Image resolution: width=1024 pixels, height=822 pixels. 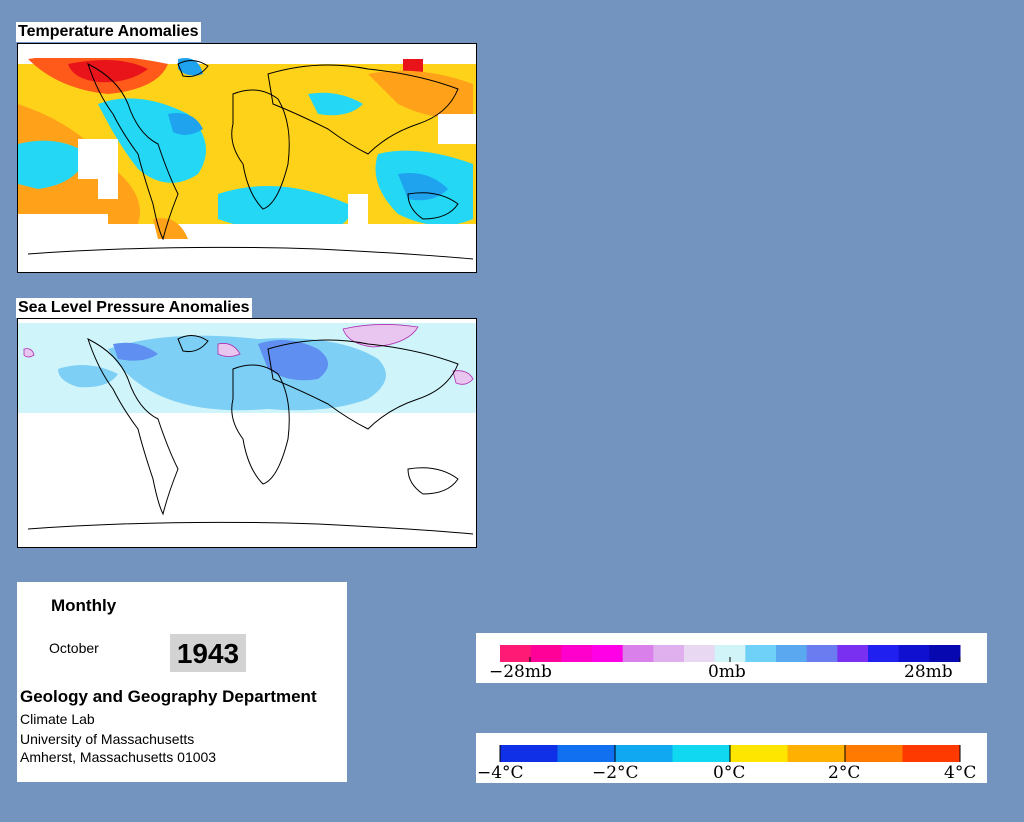 What do you see at coordinates (247, 368) in the screenshot?
I see `pressure-field` at bounding box center [247, 368].